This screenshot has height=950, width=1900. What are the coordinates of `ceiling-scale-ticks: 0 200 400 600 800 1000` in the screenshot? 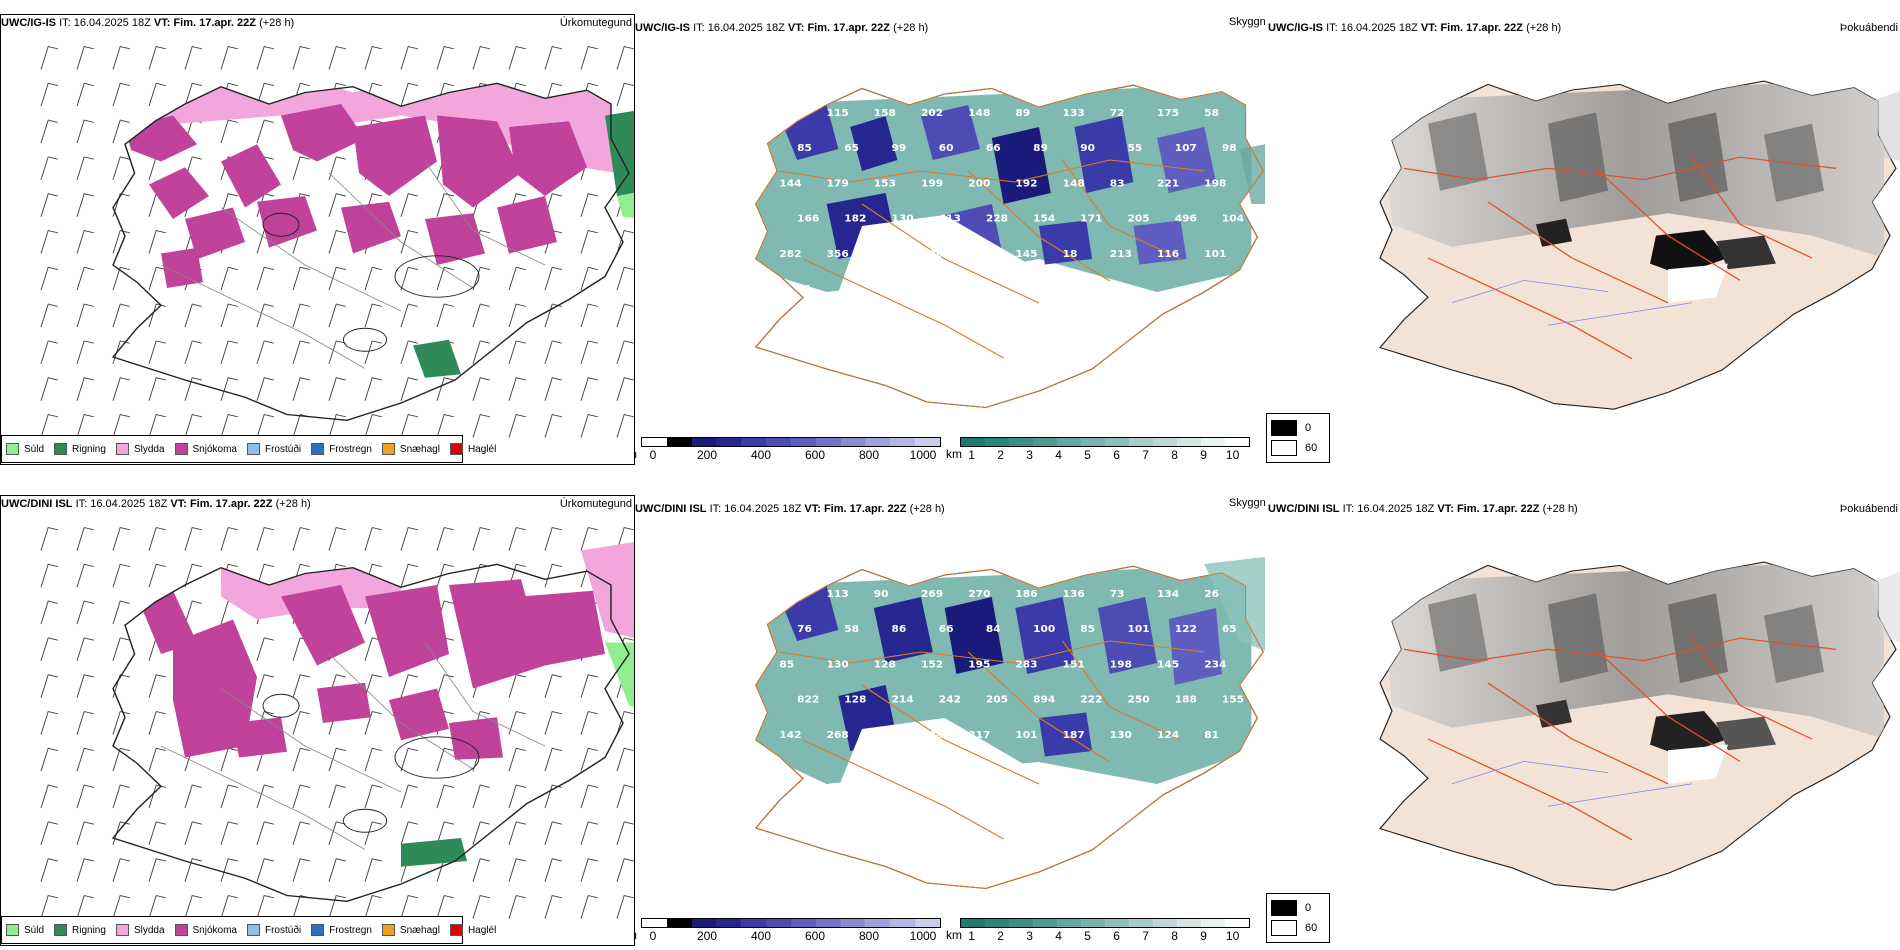 It's located at (791, 454).